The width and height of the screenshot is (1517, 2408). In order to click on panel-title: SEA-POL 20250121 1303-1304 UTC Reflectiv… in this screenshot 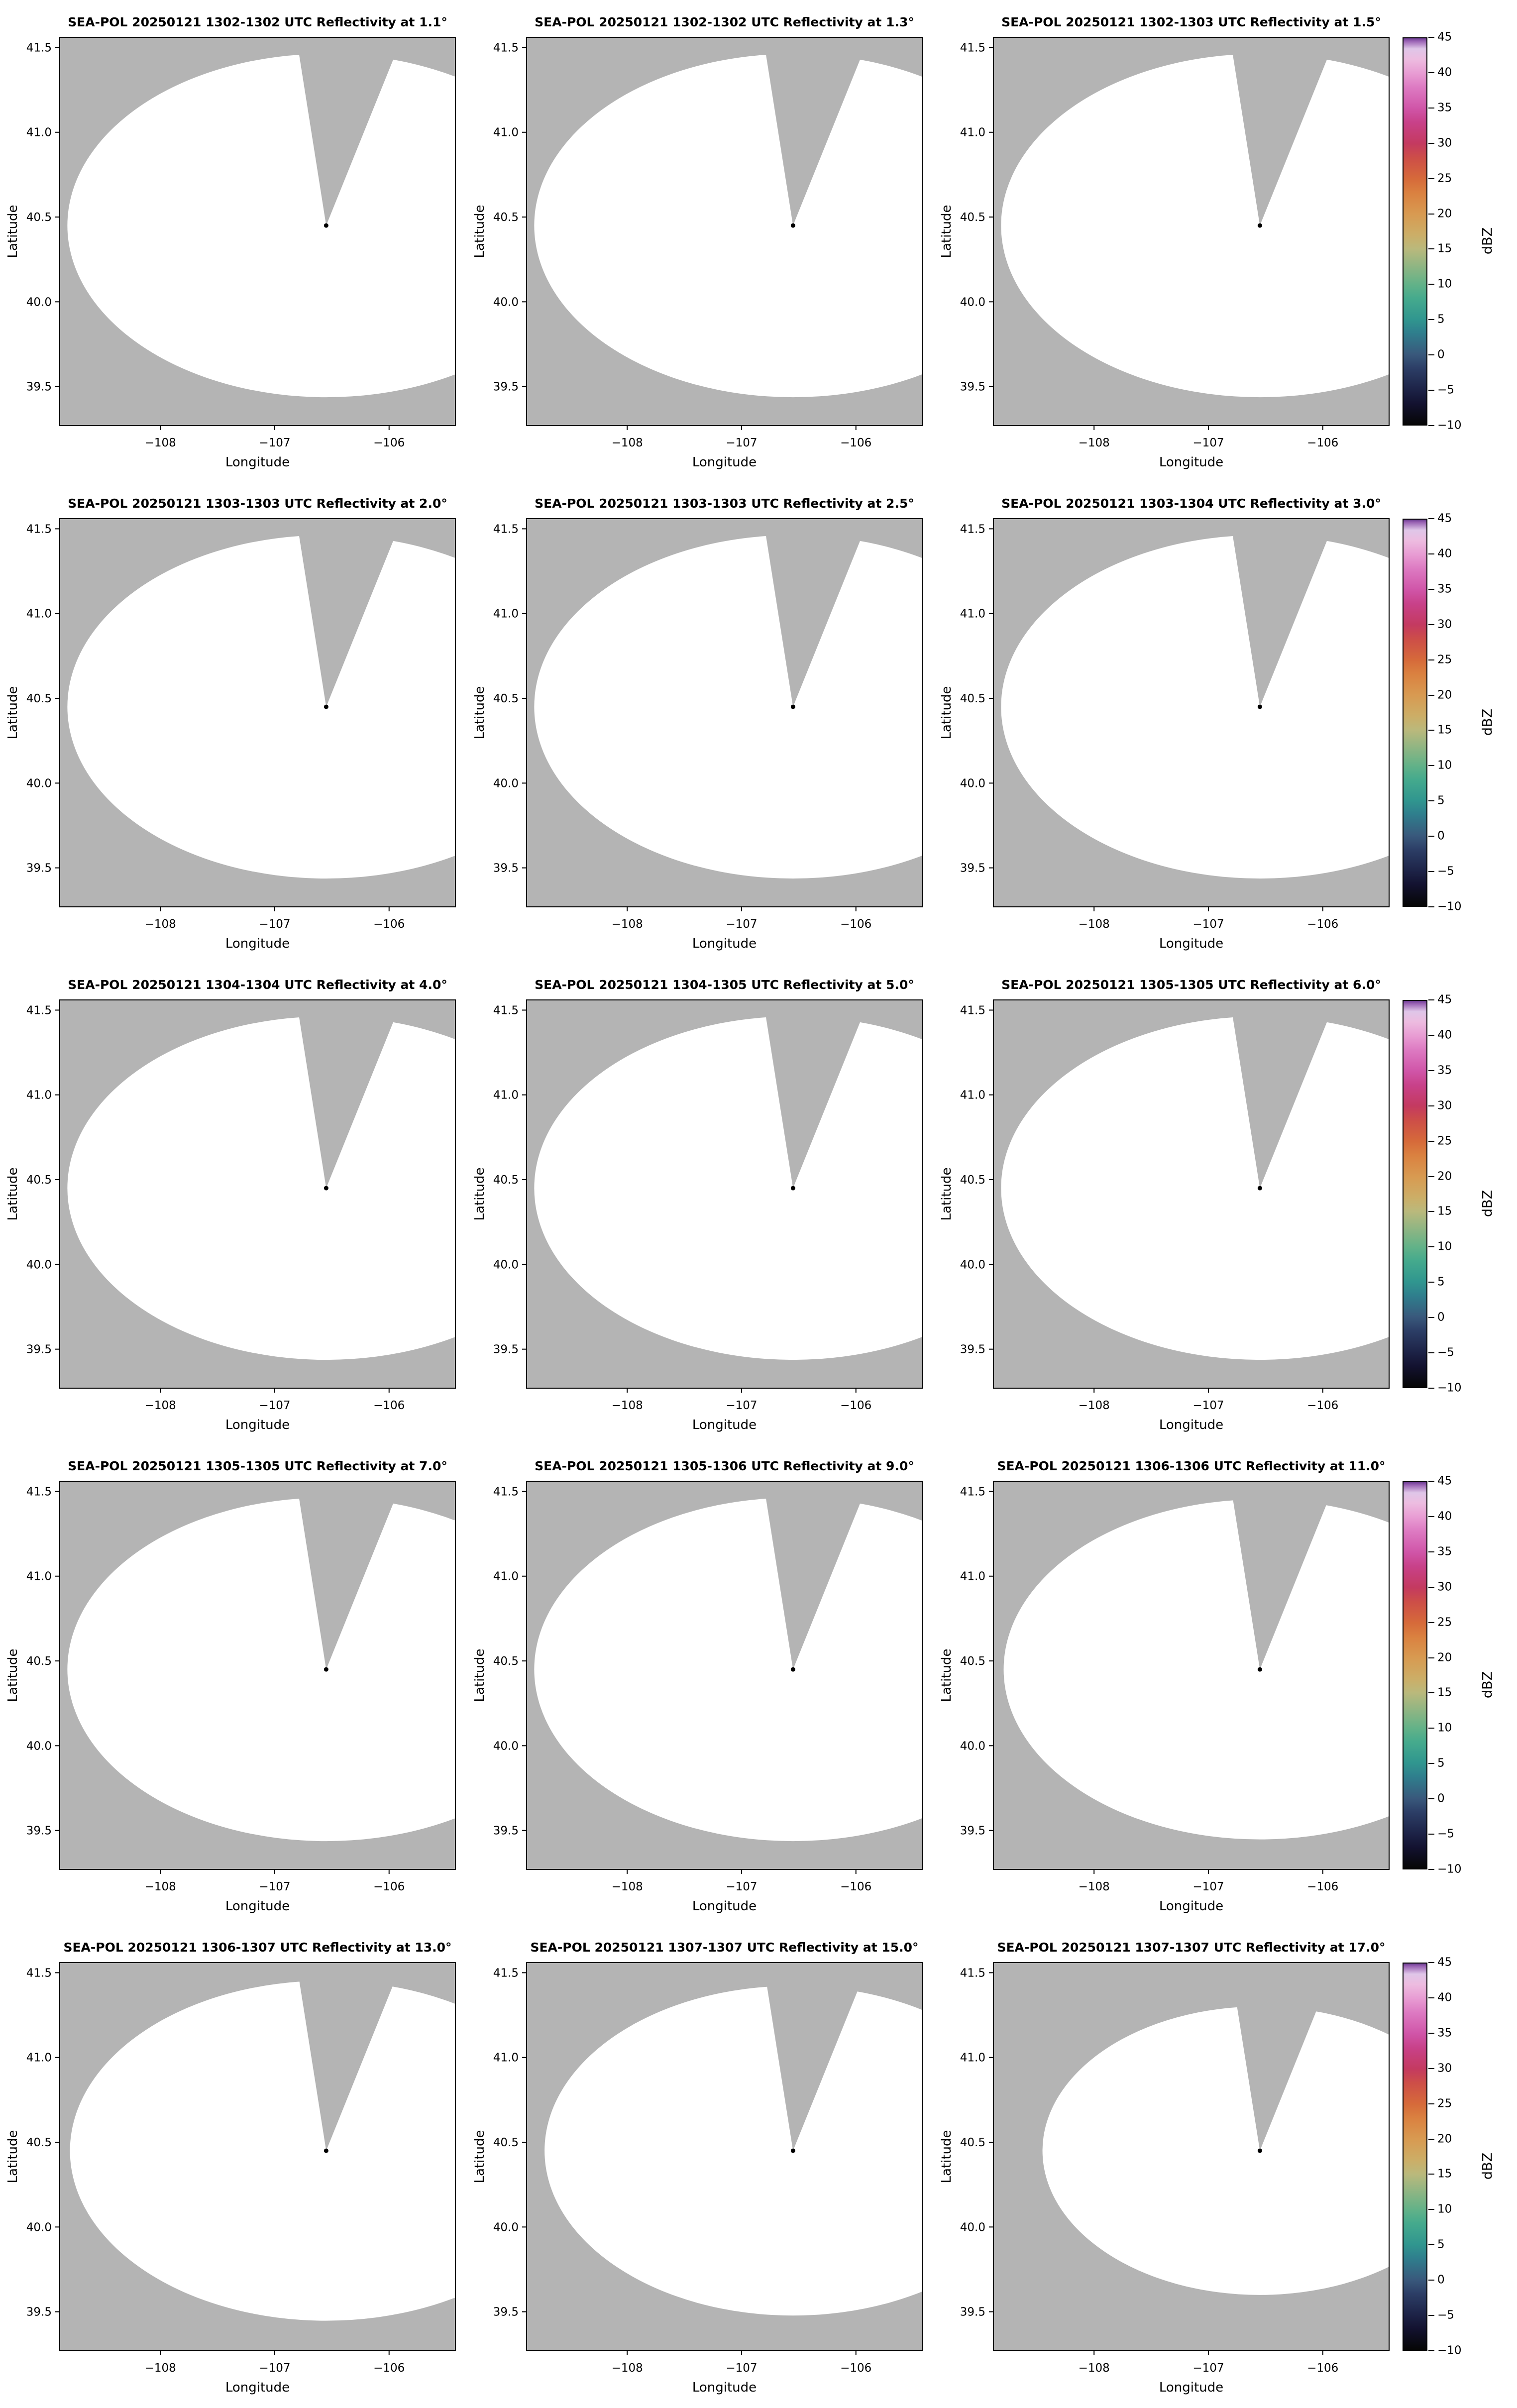, I will do `click(1191, 504)`.